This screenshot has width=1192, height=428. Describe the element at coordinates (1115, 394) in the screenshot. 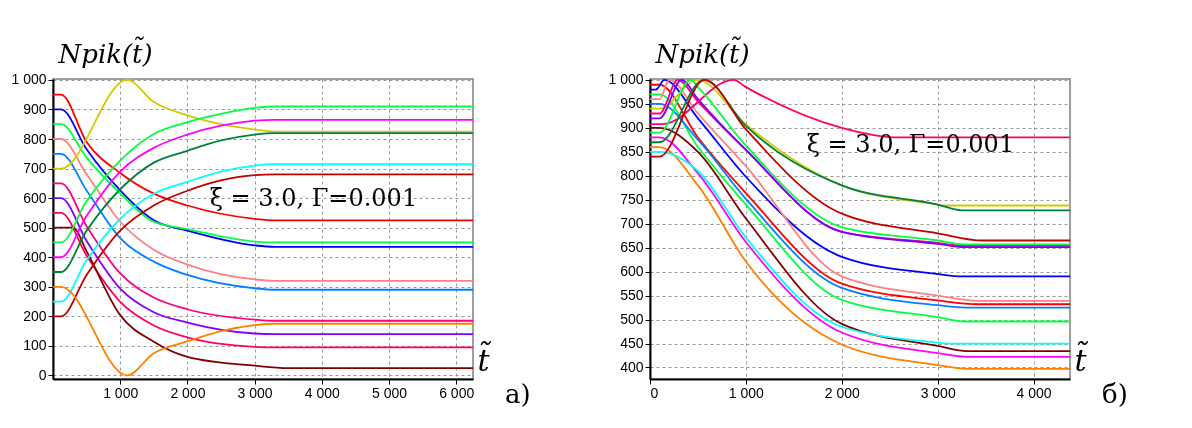

I see `text: б)` at that location.